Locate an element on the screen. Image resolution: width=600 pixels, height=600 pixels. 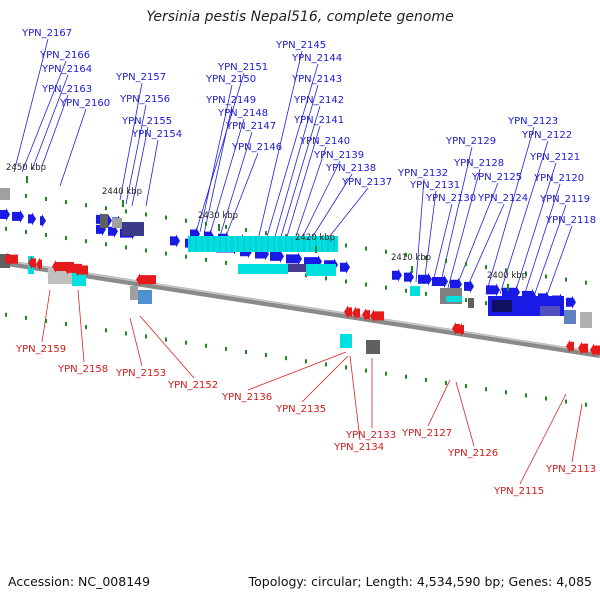
forward-gene-label: YPN_2140 is located at coordinates (324, 141).